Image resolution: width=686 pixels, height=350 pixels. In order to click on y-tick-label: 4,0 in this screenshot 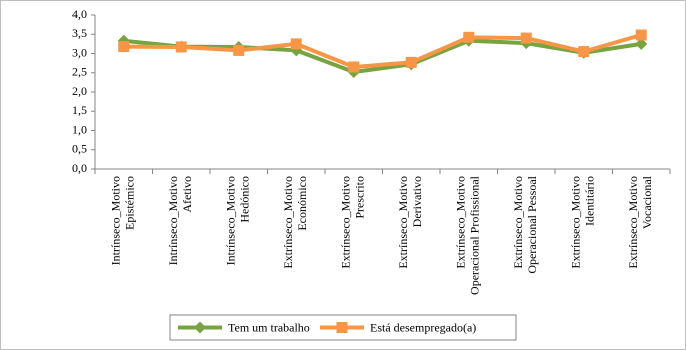, I will do `click(79, 14)`.